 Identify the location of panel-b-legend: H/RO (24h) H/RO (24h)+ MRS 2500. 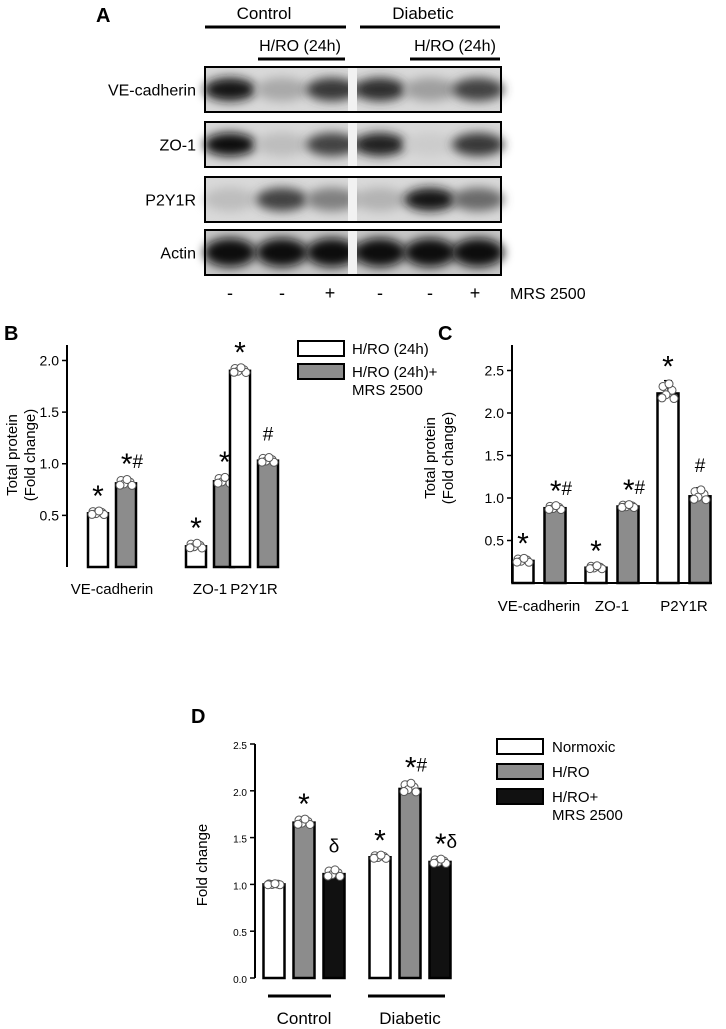
(367, 369).